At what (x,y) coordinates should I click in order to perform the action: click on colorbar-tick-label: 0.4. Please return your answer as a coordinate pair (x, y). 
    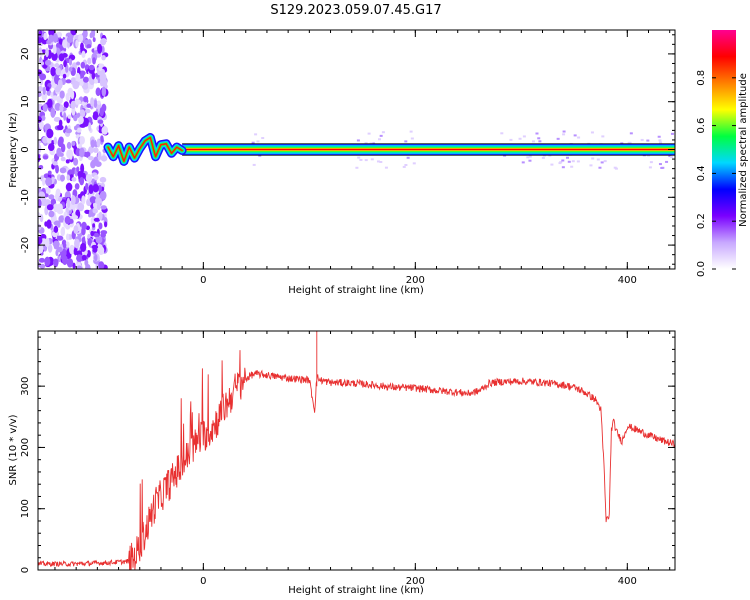
    Looking at the image, I should click on (701, 173).